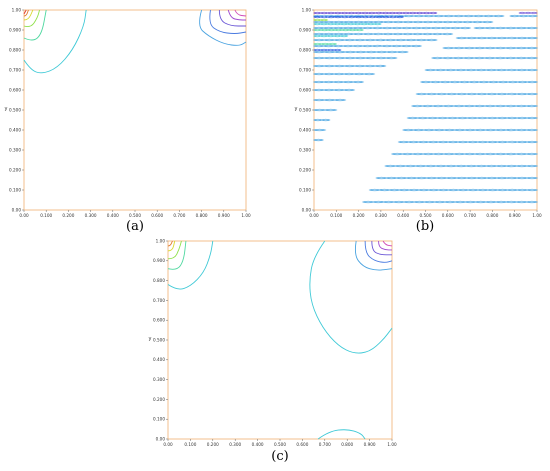 The image size is (550, 471). Describe the element at coordinates (91, 215) in the screenshot. I see `x-tick-label: 0.300` at that location.